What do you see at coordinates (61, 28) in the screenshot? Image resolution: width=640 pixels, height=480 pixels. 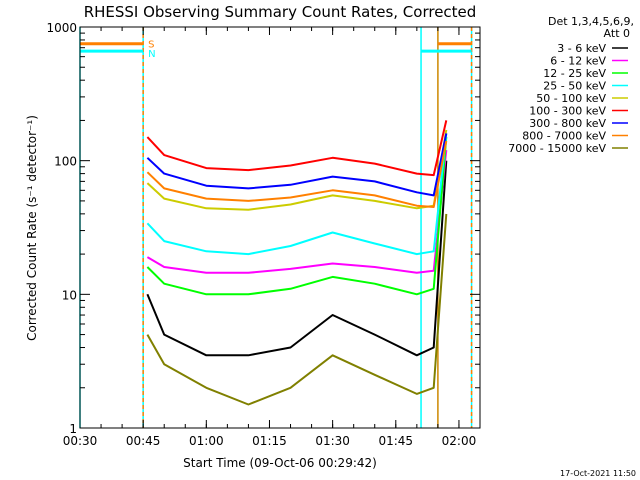 I see `y-tick-label-3: 1000` at bounding box center [61, 28].